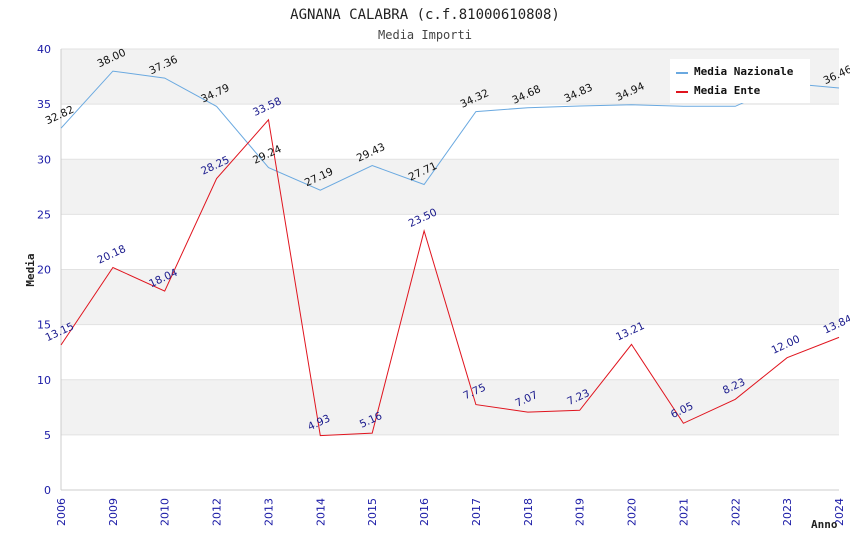 The width and height of the screenshot is (850, 550). What do you see at coordinates (580, 512) in the screenshot?
I see `x-tick-label: 2019` at bounding box center [580, 512].